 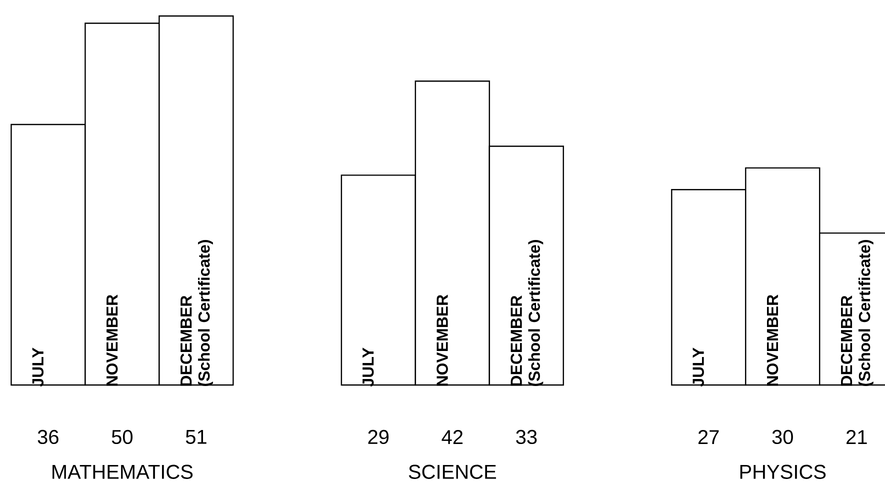 I want to click on series-label: NOVEMBER, so click(x=112, y=340).